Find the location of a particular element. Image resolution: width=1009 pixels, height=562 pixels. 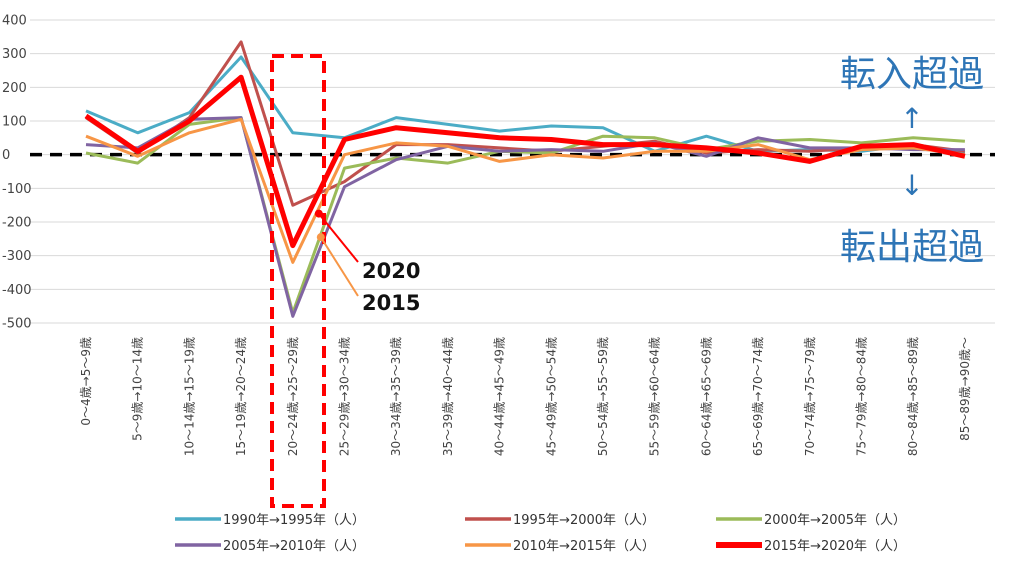

y-tick-label: -200 is located at coordinates (17, 223).